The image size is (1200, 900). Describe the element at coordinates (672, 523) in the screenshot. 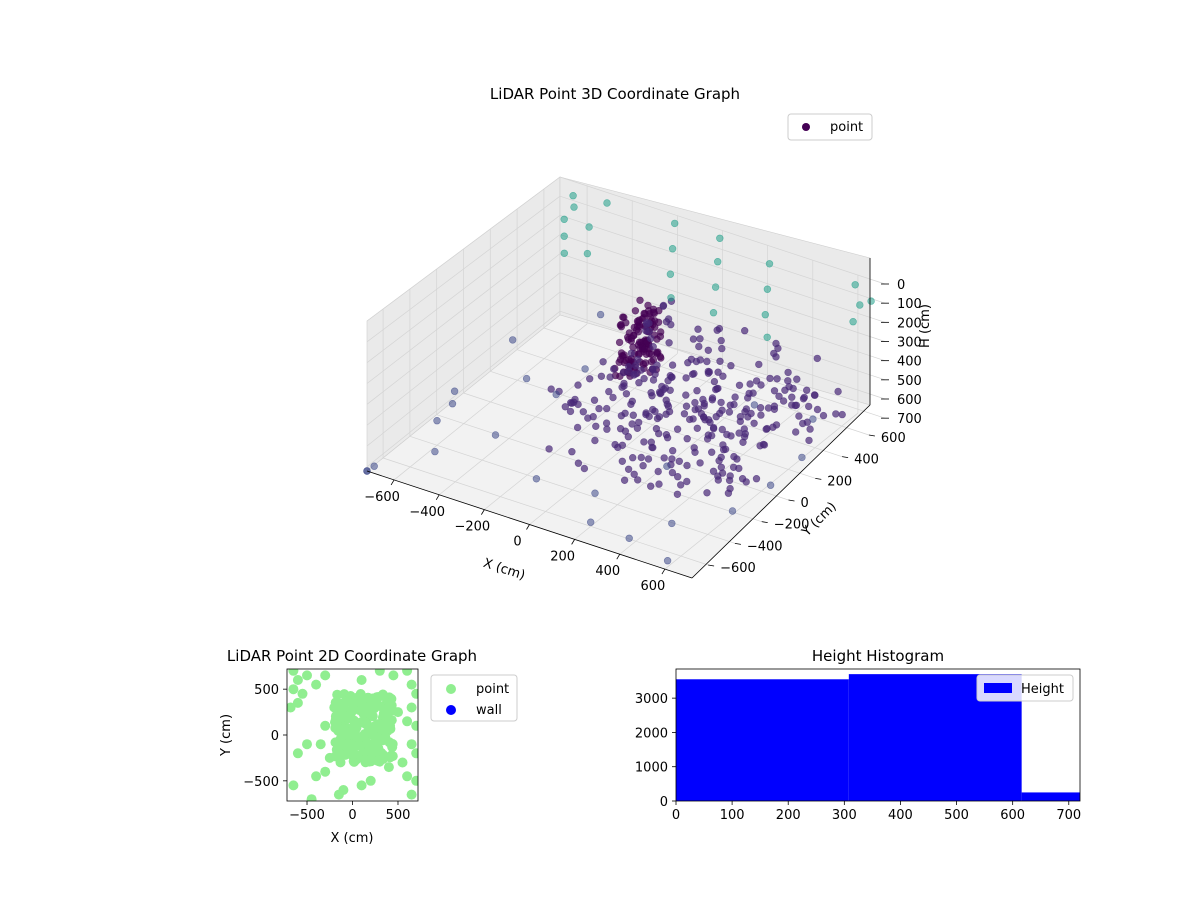

I see `3d-point-35` at that location.